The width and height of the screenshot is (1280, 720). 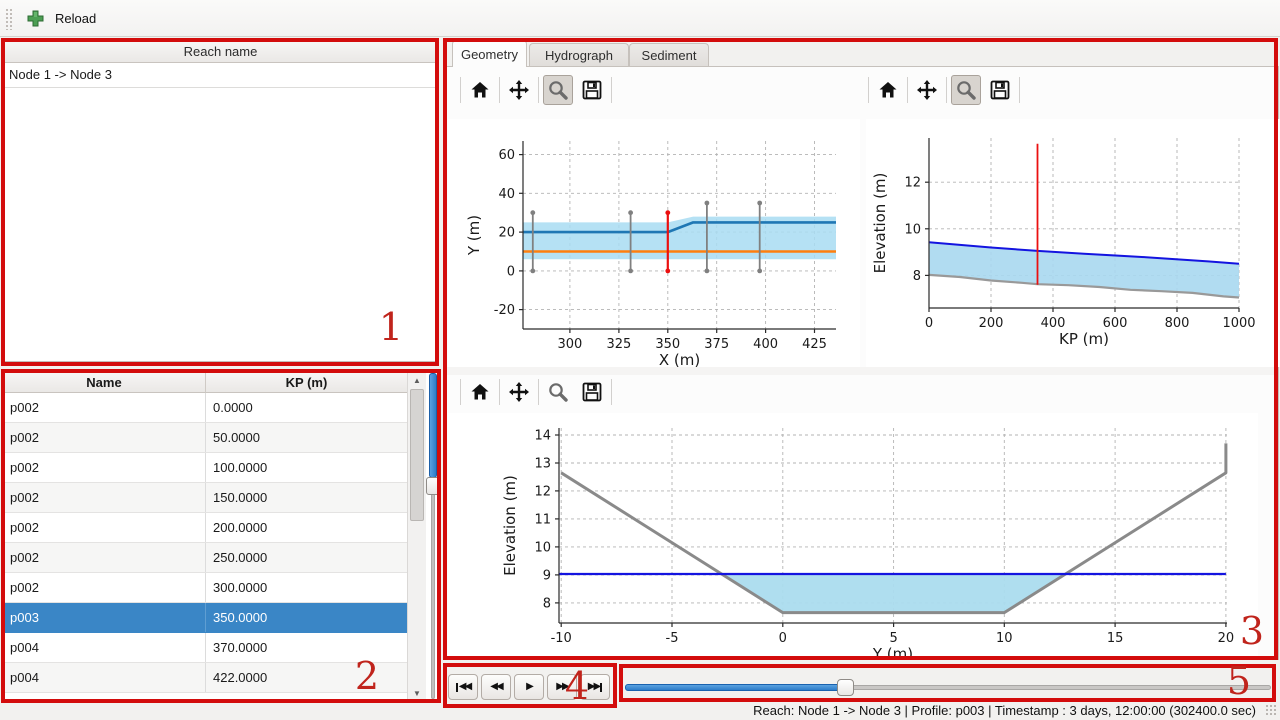 I want to click on step-backward-icon: ◀◀, so click(x=496, y=686).